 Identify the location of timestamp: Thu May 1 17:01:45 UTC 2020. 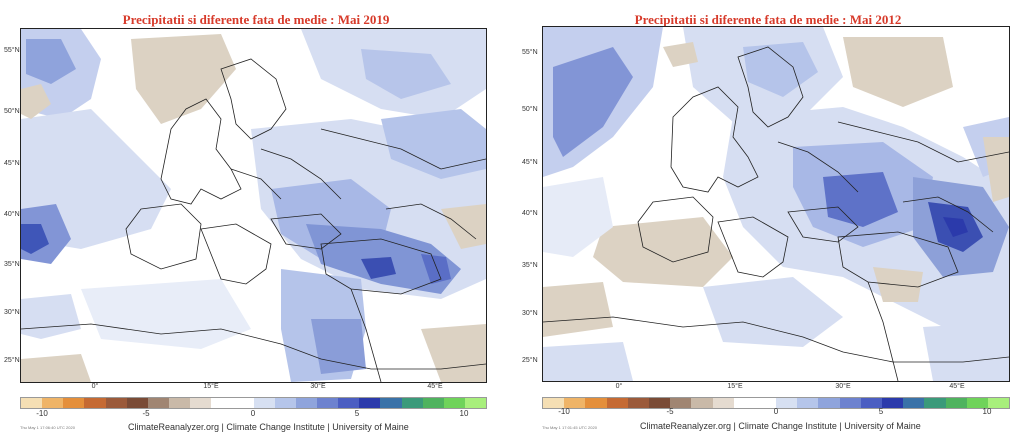
(569, 427).